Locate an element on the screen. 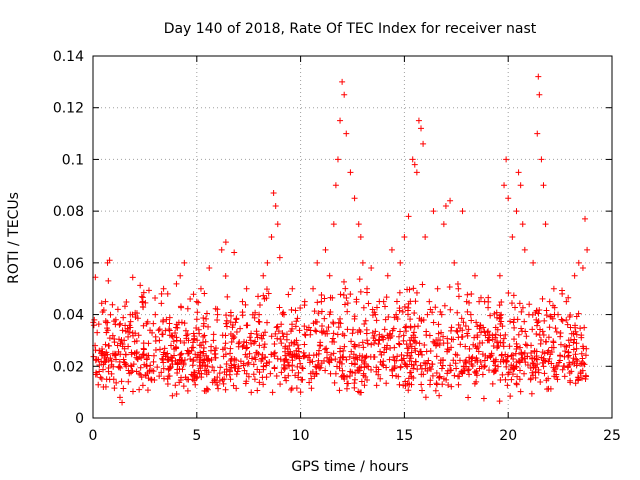 This screenshot has height=480, width=640. x-tick-label: 5 is located at coordinates (196, 436).